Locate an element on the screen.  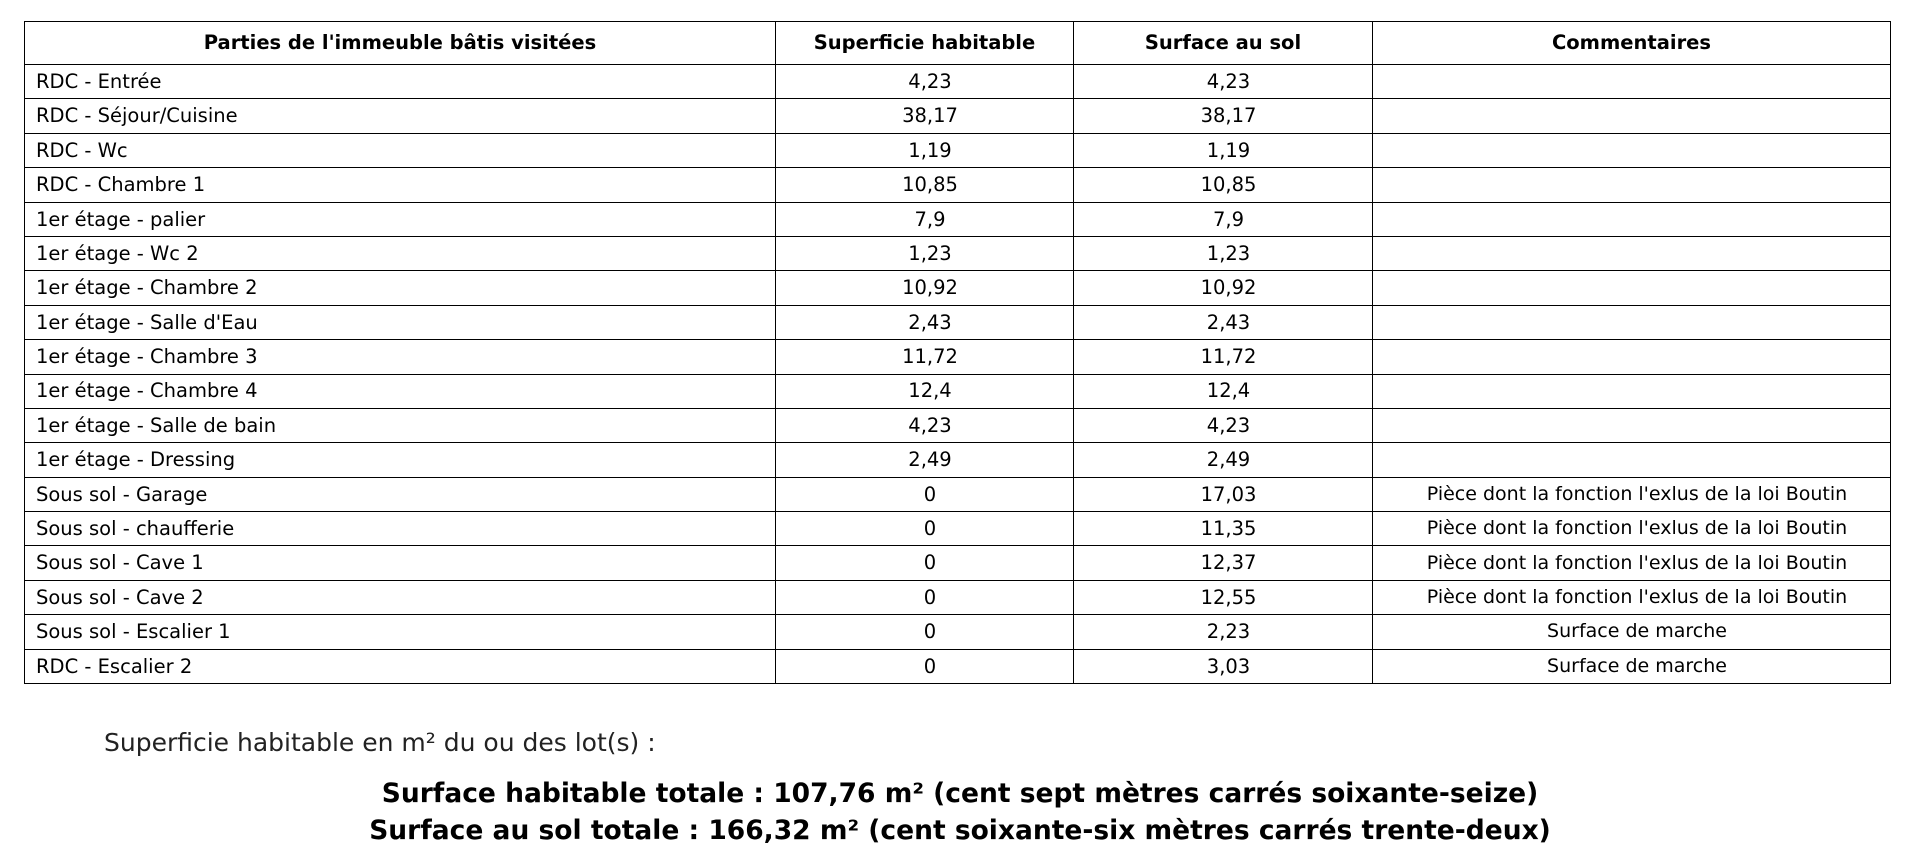
cell-partie: RDC - Chambre 1 is located at coordinates (400, 185).